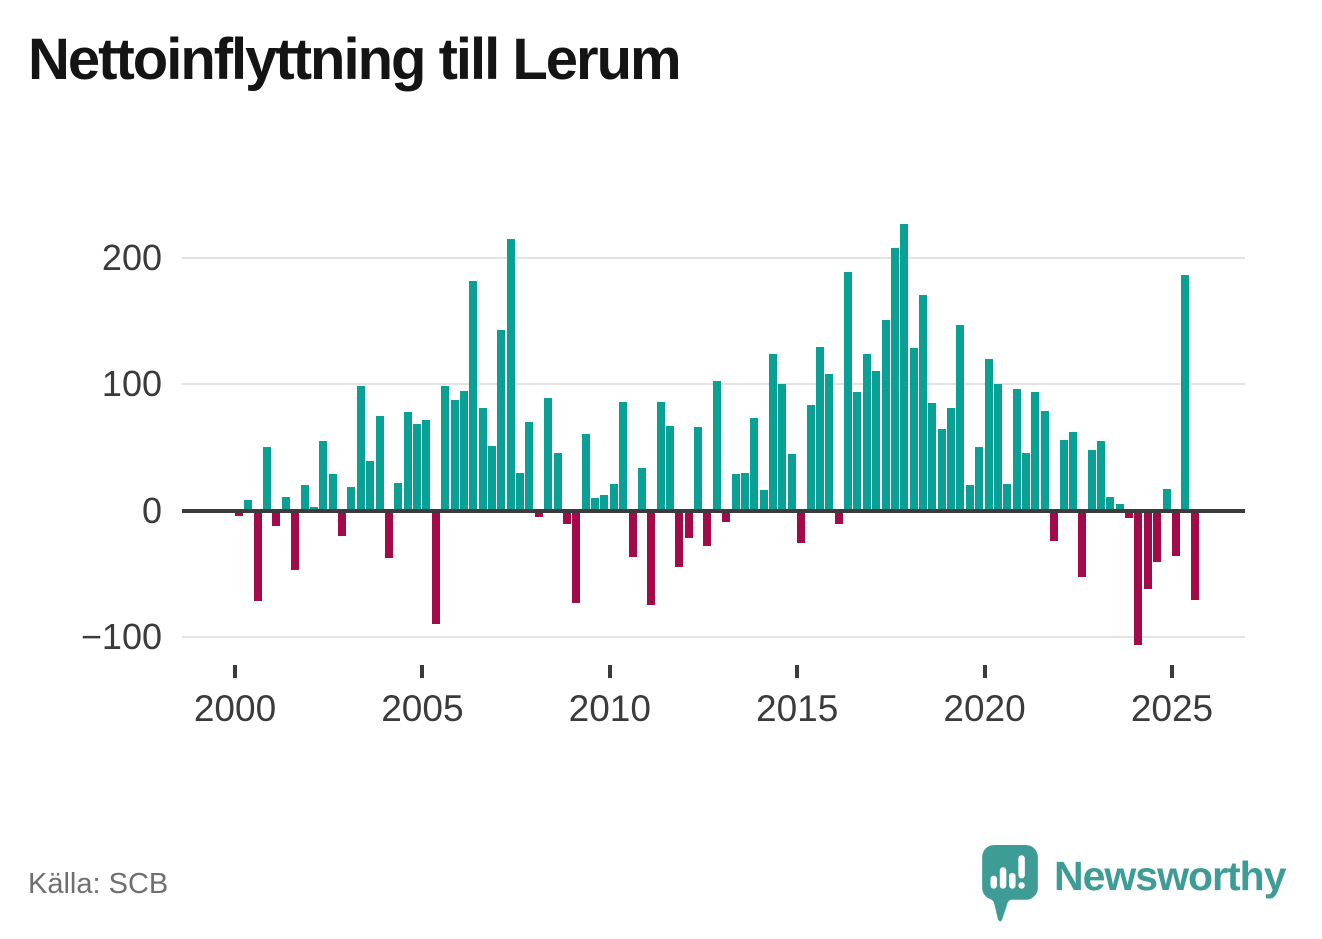  What do you see at coordinates (1003, 878) in the screenshot?
I see `logo-bar-tall` at bounding box center [1003, 878].